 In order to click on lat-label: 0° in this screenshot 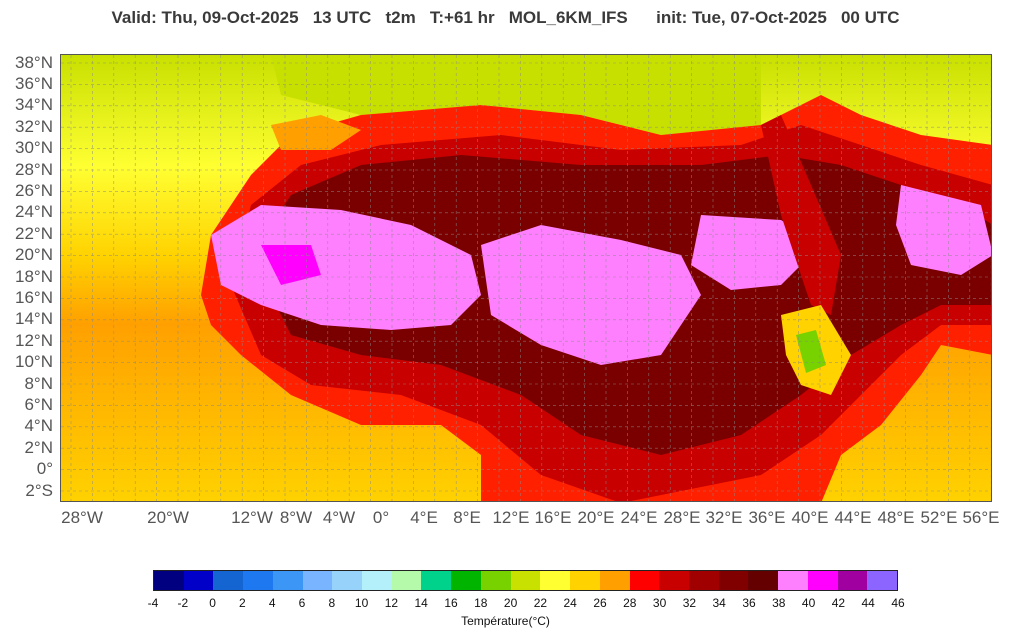, I will do `click(44, 469)`.